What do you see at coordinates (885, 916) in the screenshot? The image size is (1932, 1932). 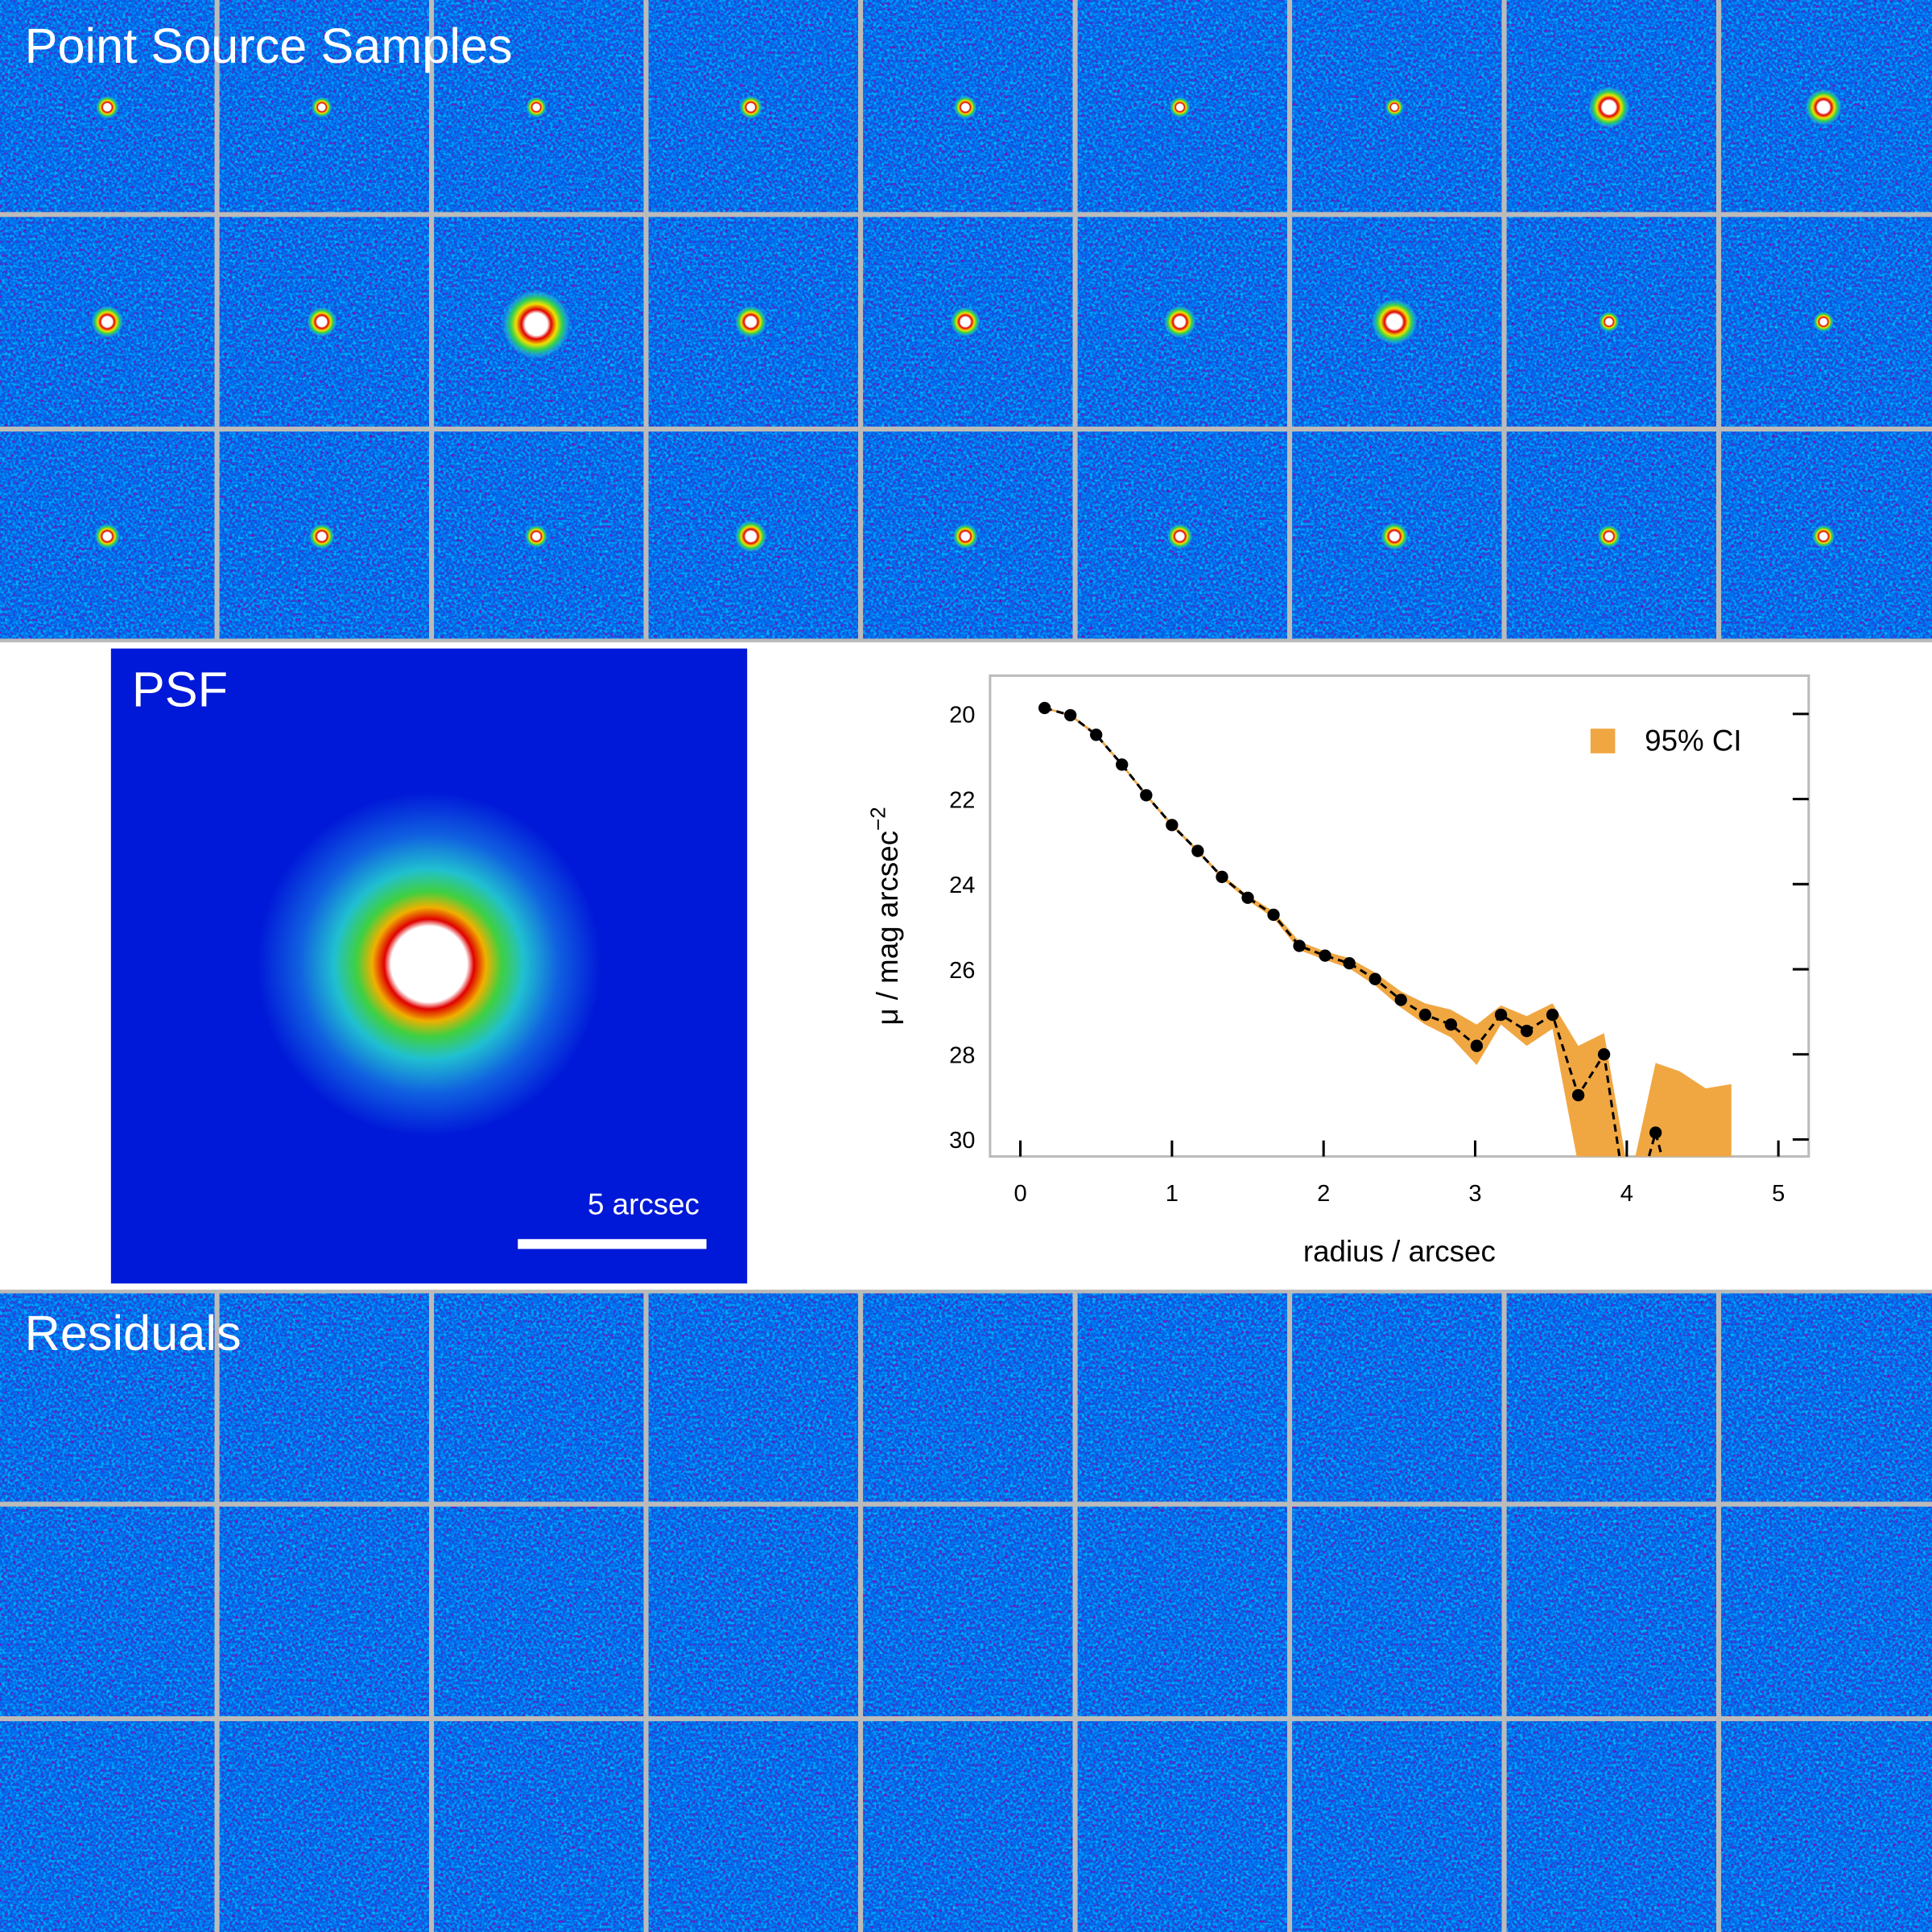 I see `y-axis-label: μ / mag arcsec−2` at bounding box center [885, 916].